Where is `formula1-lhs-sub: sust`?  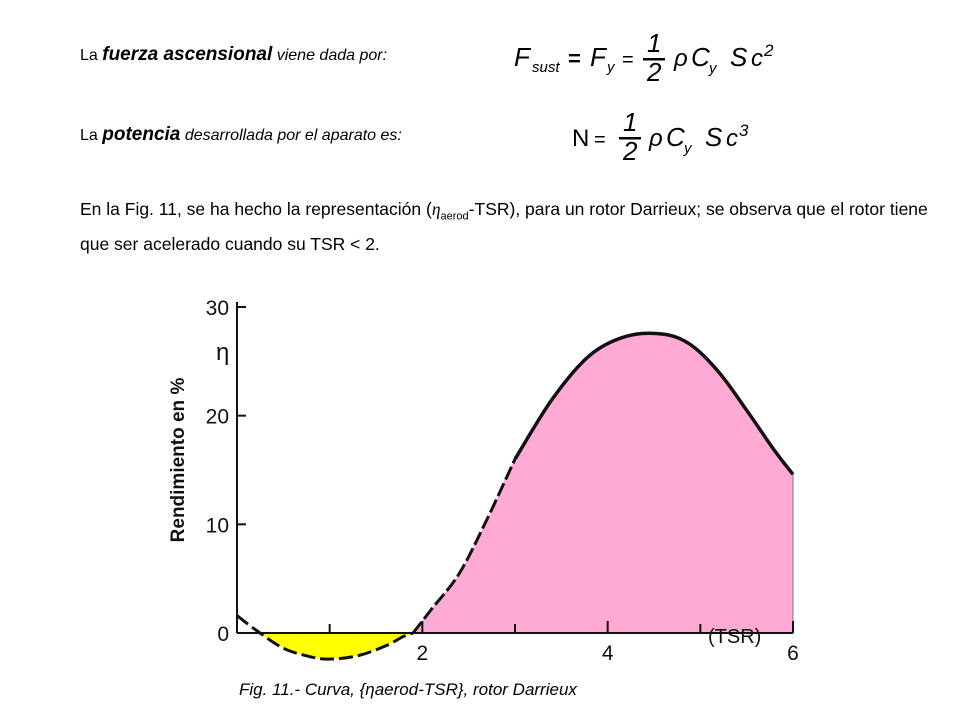
formula1-lhs-sub: sust is located at coordinates (546, 67).